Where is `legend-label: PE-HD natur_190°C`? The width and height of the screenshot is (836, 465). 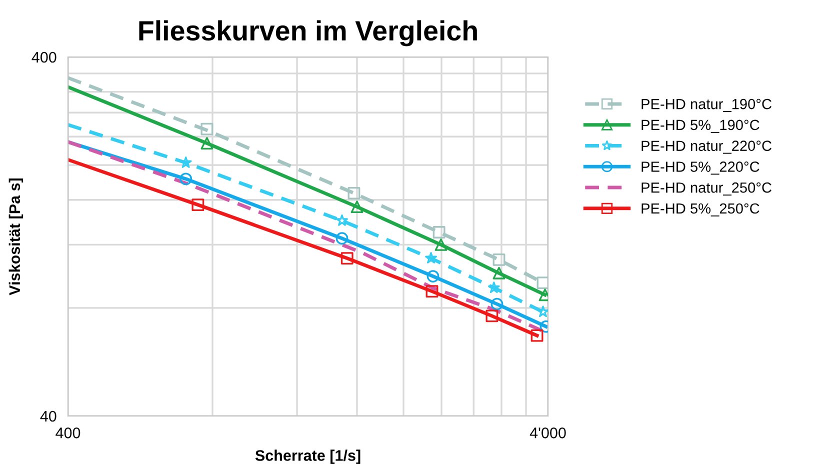 legend-label: PE-HD natur_190°C is located at coordinates (707, 105).